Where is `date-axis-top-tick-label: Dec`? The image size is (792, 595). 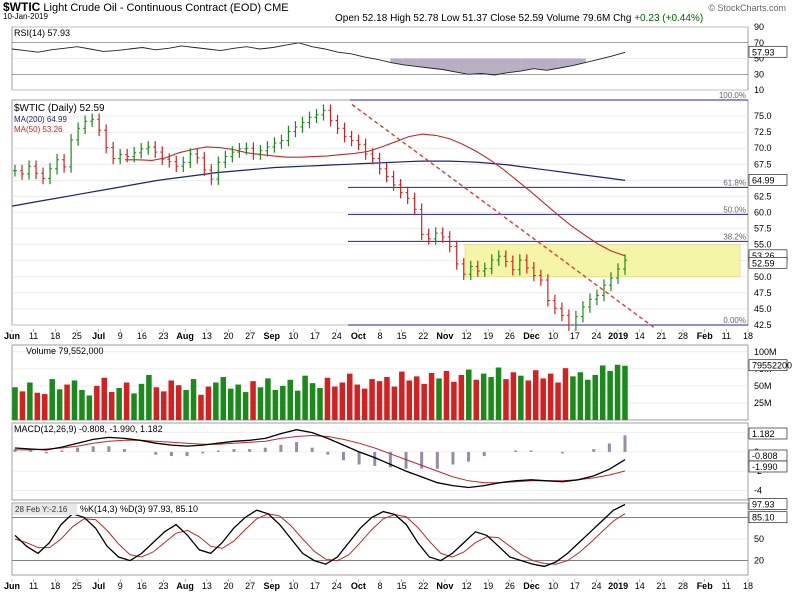 date-axis-top-tick-label: Dec is located at coordinates (531, 336).